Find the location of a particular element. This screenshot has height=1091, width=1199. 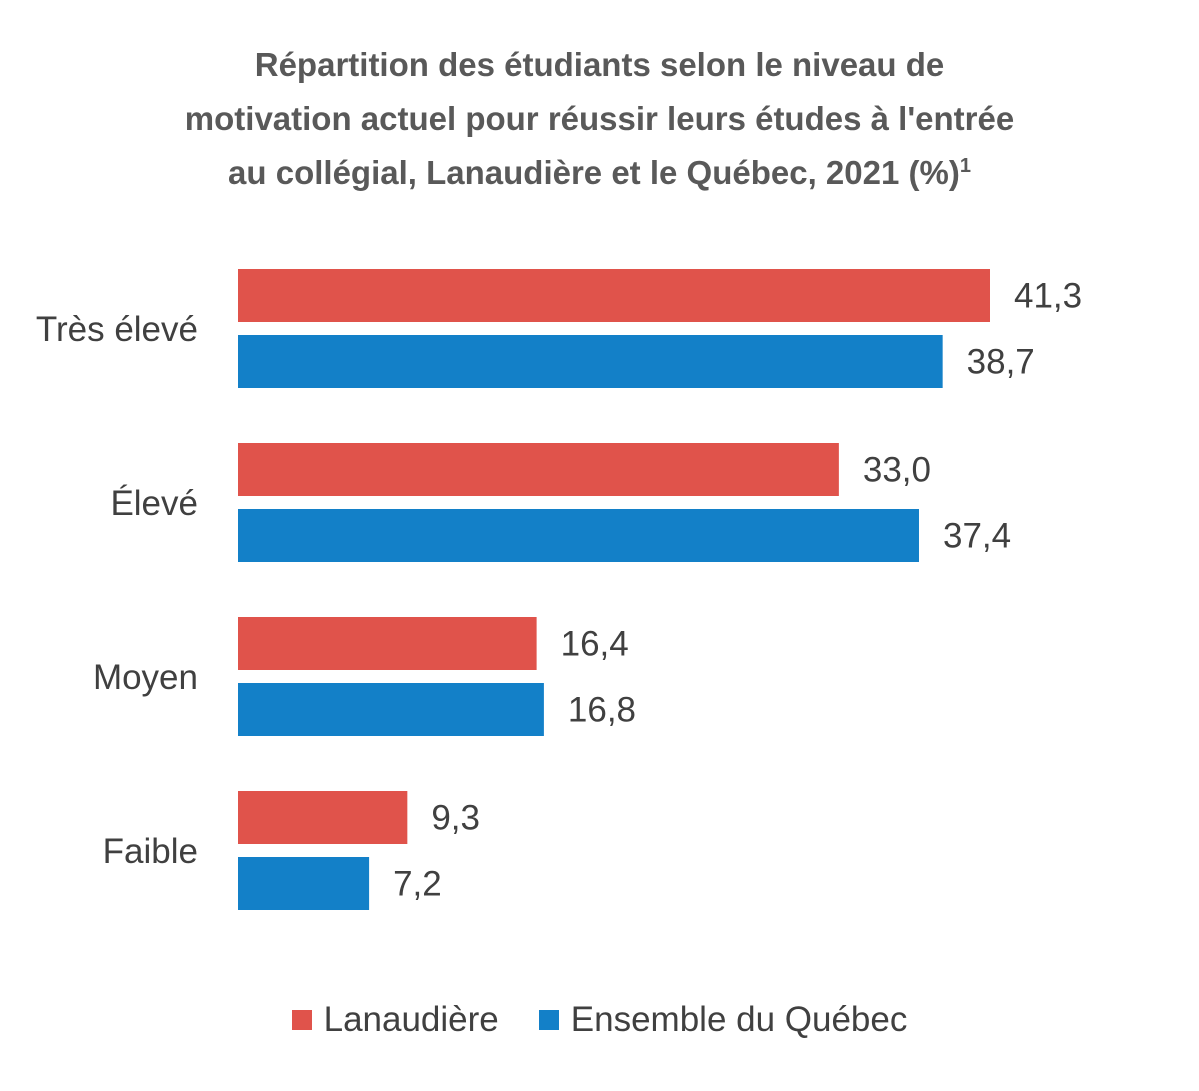

data-label-lanaudiere-eleve: 33,0 is located at coordinates (897, 470).